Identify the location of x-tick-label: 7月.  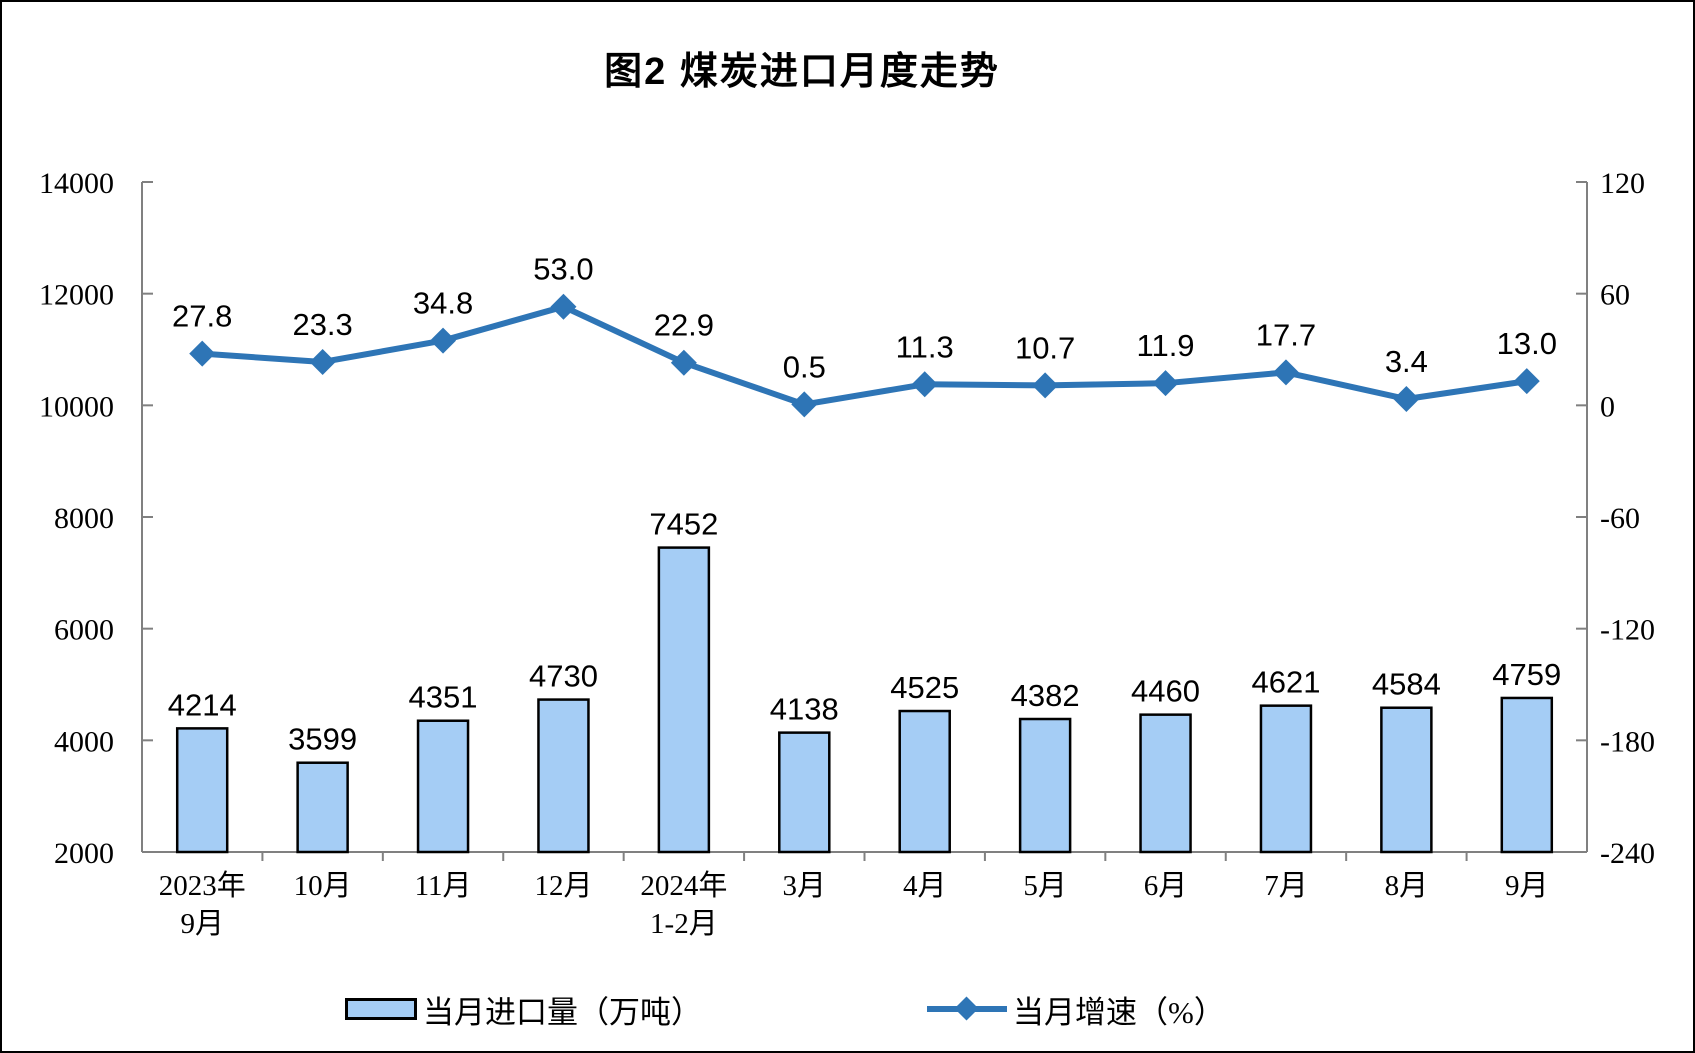
(1286, 886).